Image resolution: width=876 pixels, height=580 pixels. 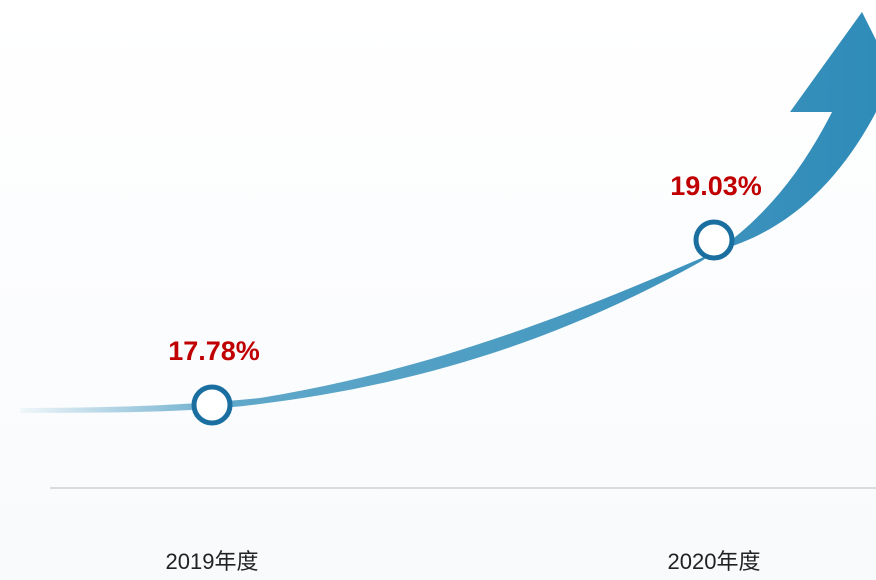 What do you see at coordinates (214, 351) in the screenshot?
I see `value-label: 17.78%` at bounding box center [214, 351].